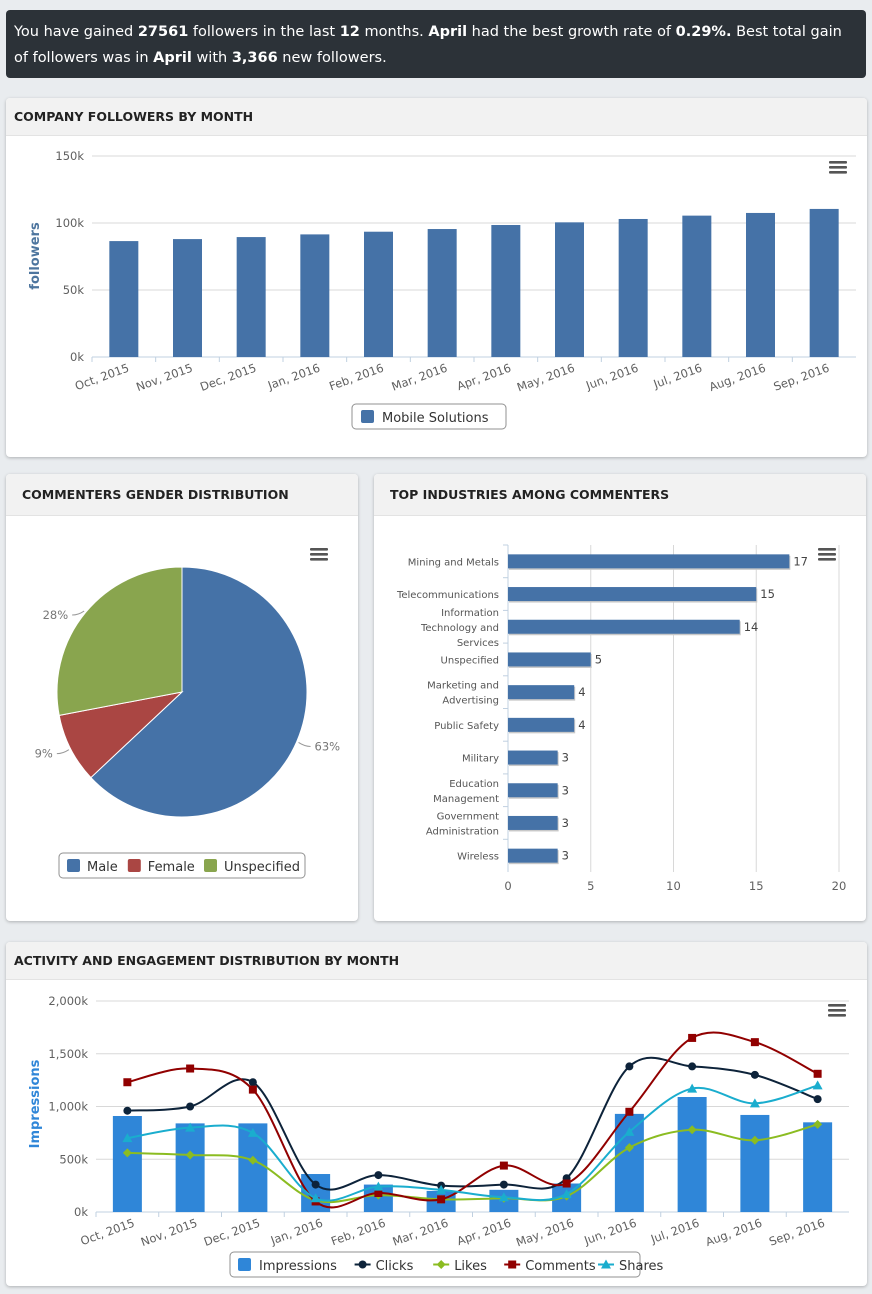 The height and width of the screenshot is (1294, 872). What do you see at coordinates (35, 256) in the screenshot?
I see `y-axis-label: followers` at bounding box center [35, 256].